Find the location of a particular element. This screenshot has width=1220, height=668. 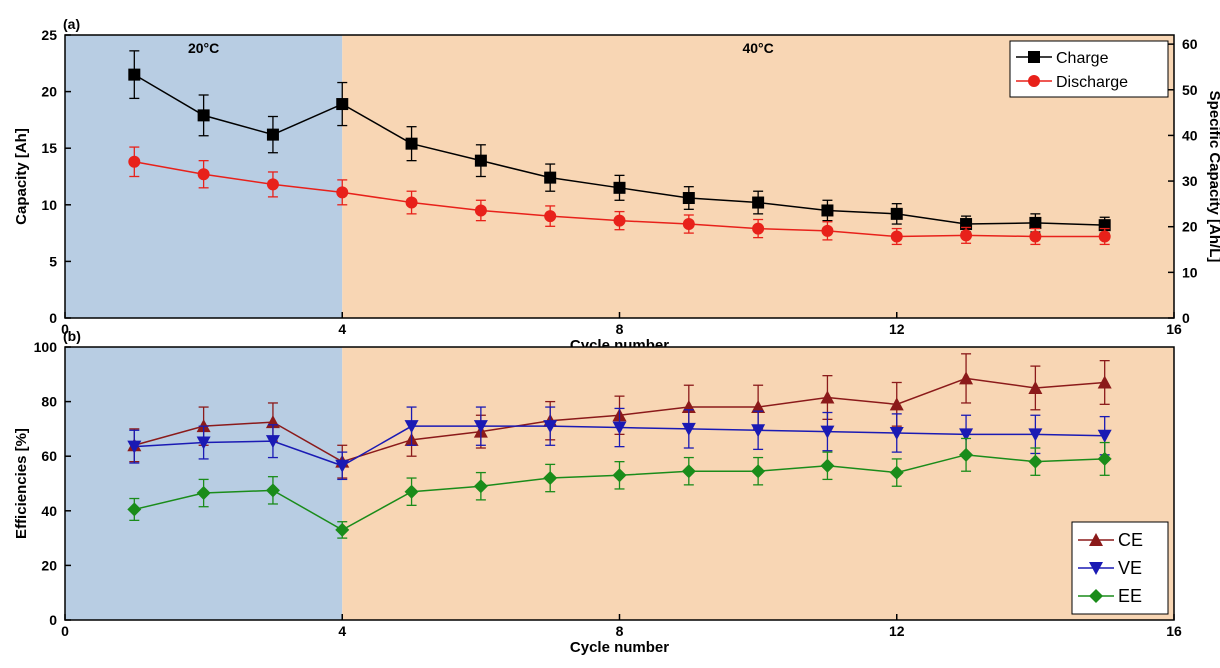

y-axis-label: Efficiencies [%] is located at coordinates (21, 483).